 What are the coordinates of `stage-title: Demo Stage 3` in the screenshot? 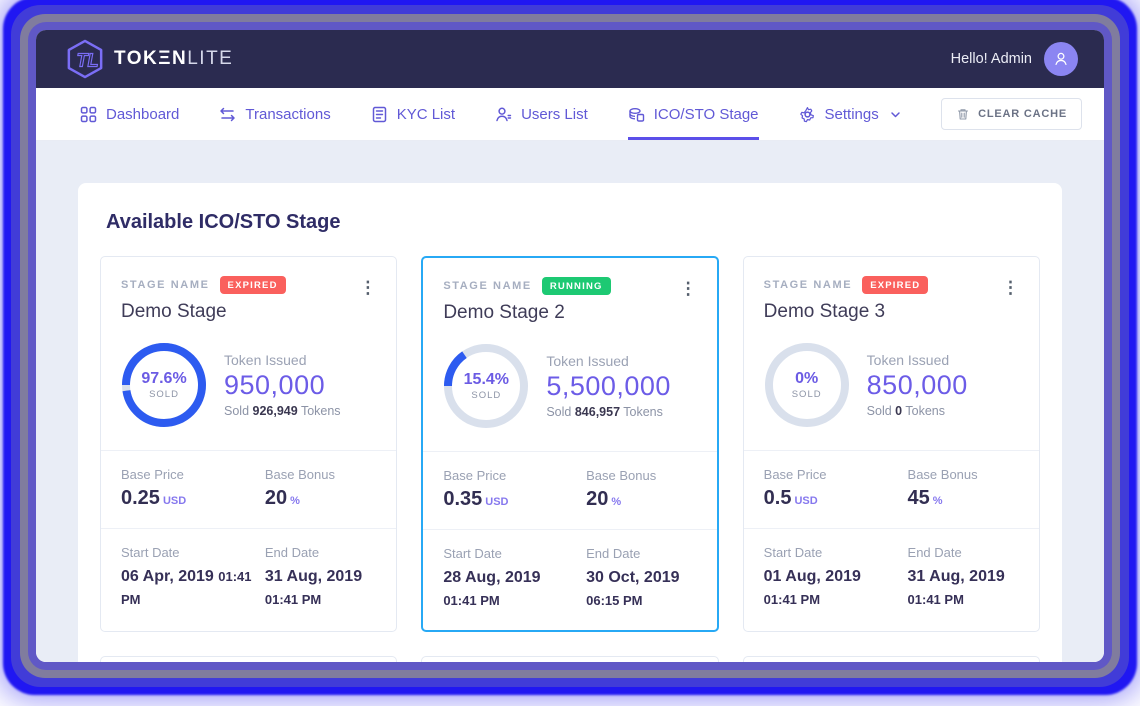 It's located at (824, 311).